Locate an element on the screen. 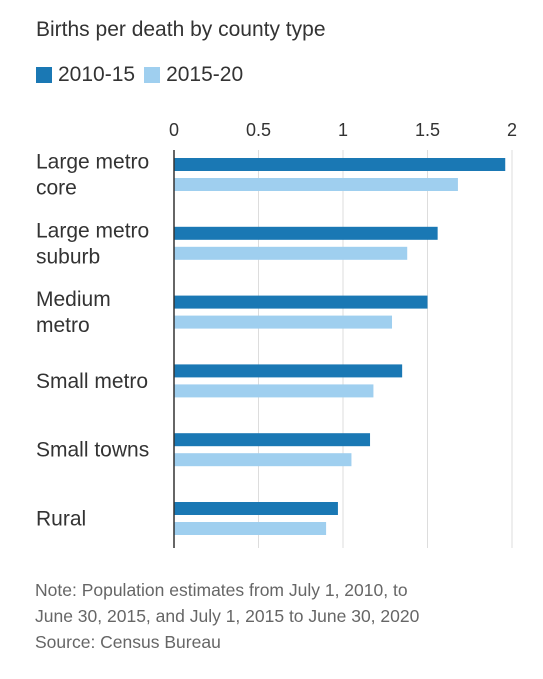 Image resolution: width=543 pixels, height=679 pixels. category-label-5-0: Rural is located at coordinates (61, 519).